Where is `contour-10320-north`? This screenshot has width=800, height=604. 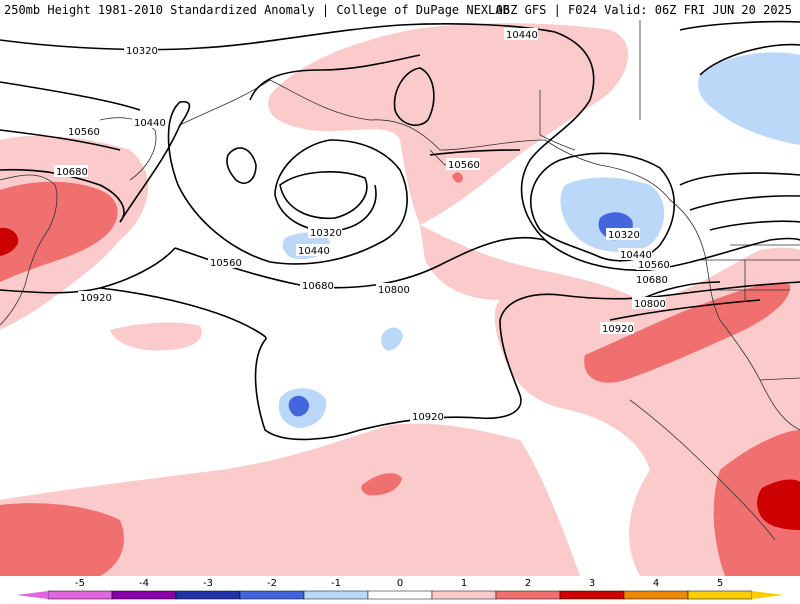 contour-10320-north is located at coordinates (278, 37).